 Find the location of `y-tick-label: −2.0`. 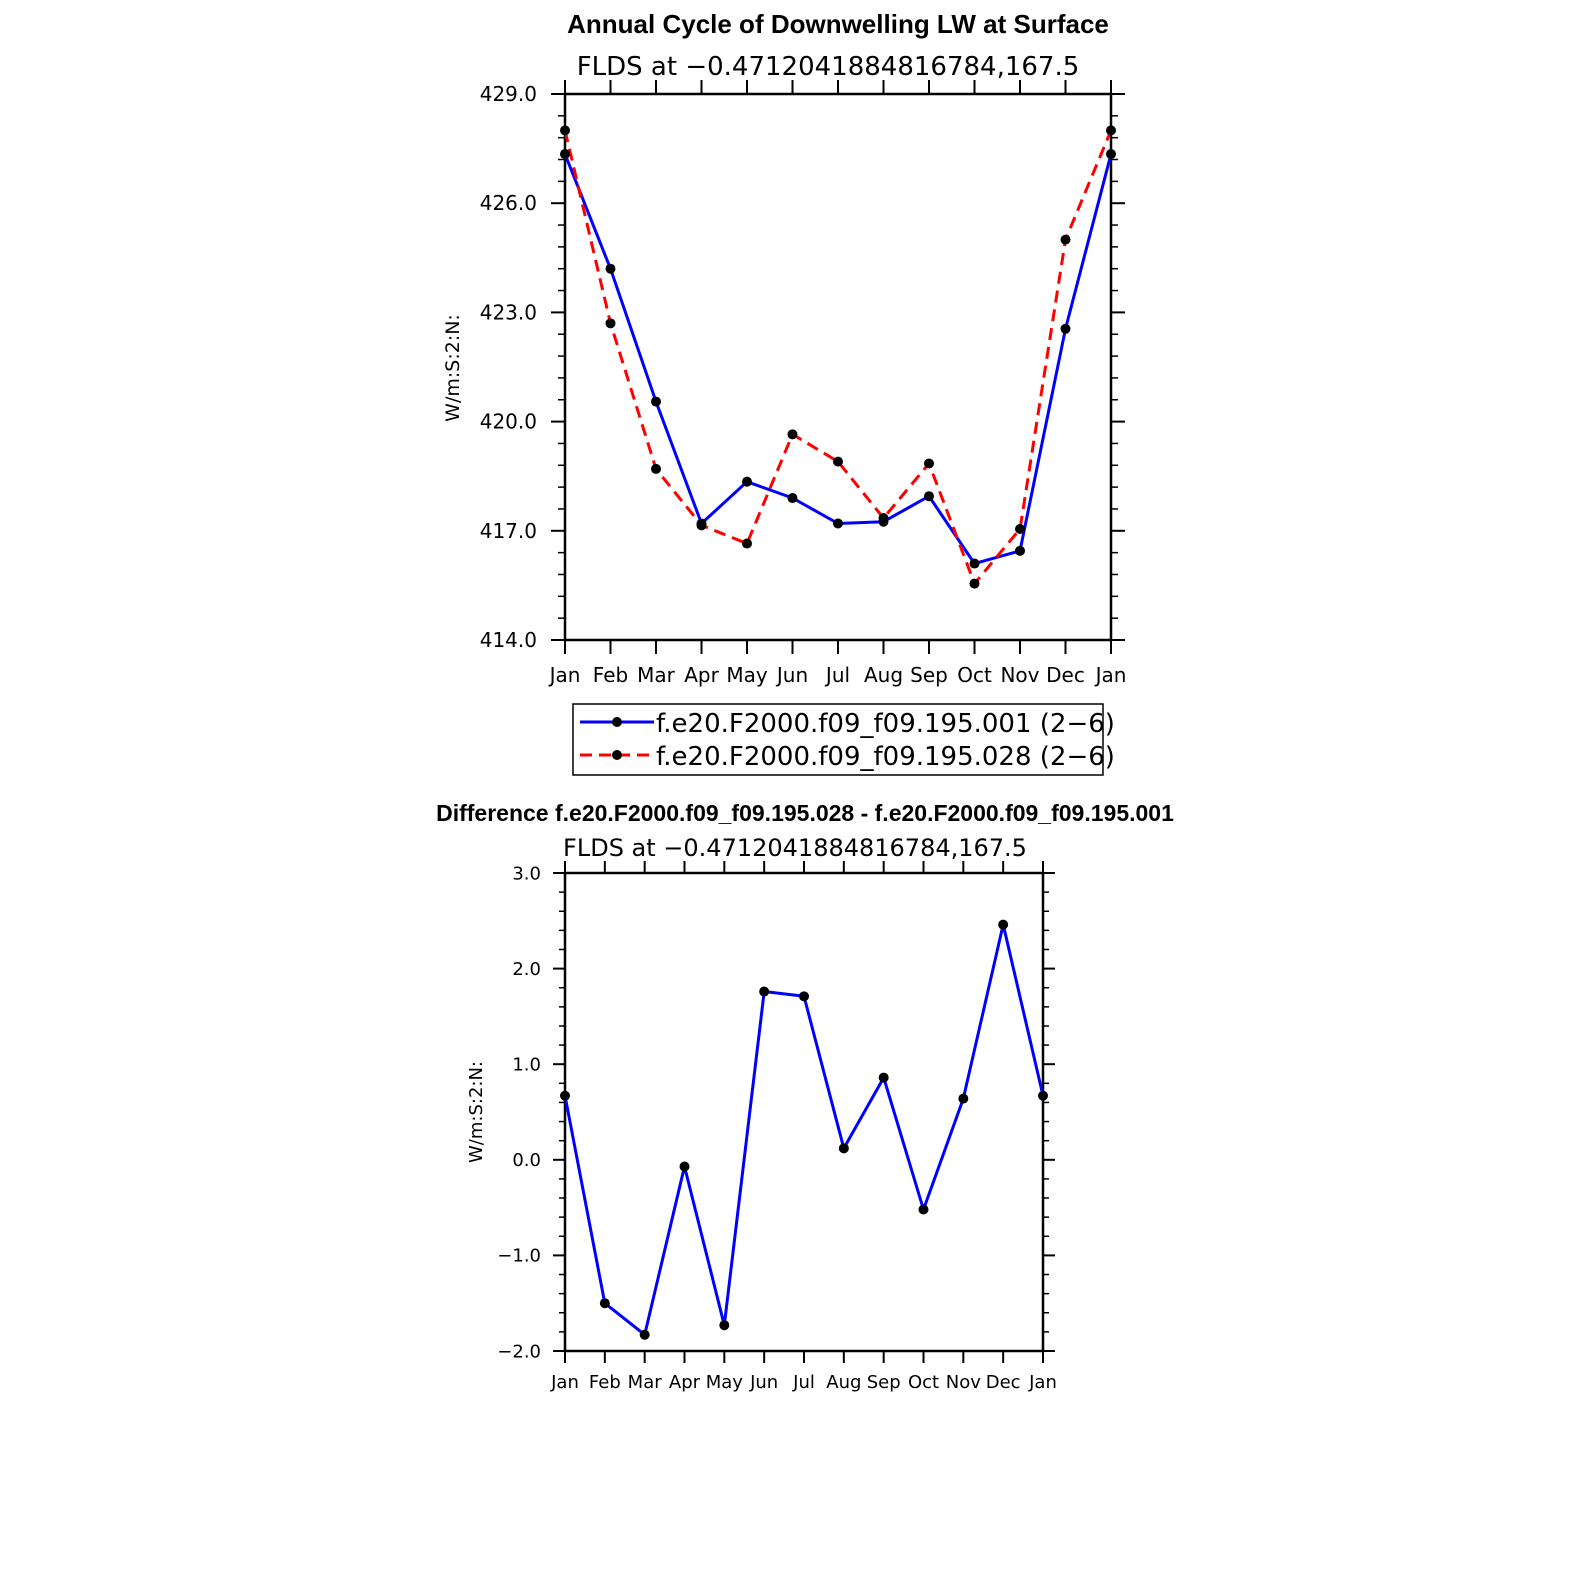

y-tick-label: −2.0 is located at coordinates (519, 1351).